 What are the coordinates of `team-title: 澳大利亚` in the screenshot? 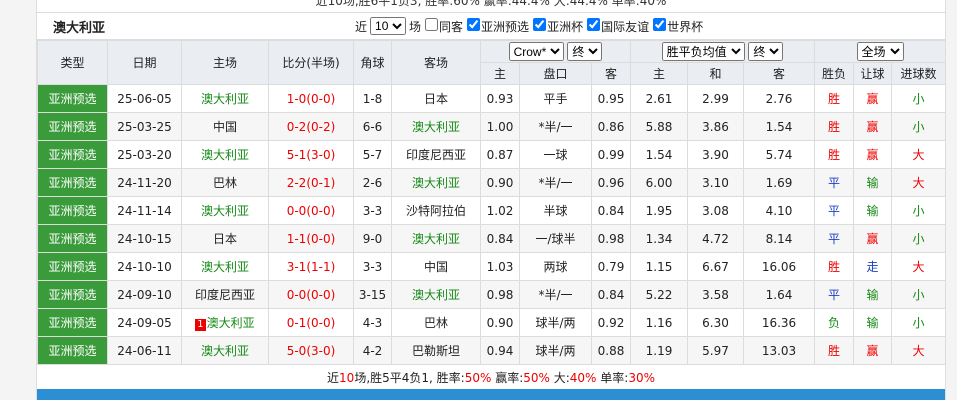 It's located at (79, 28).